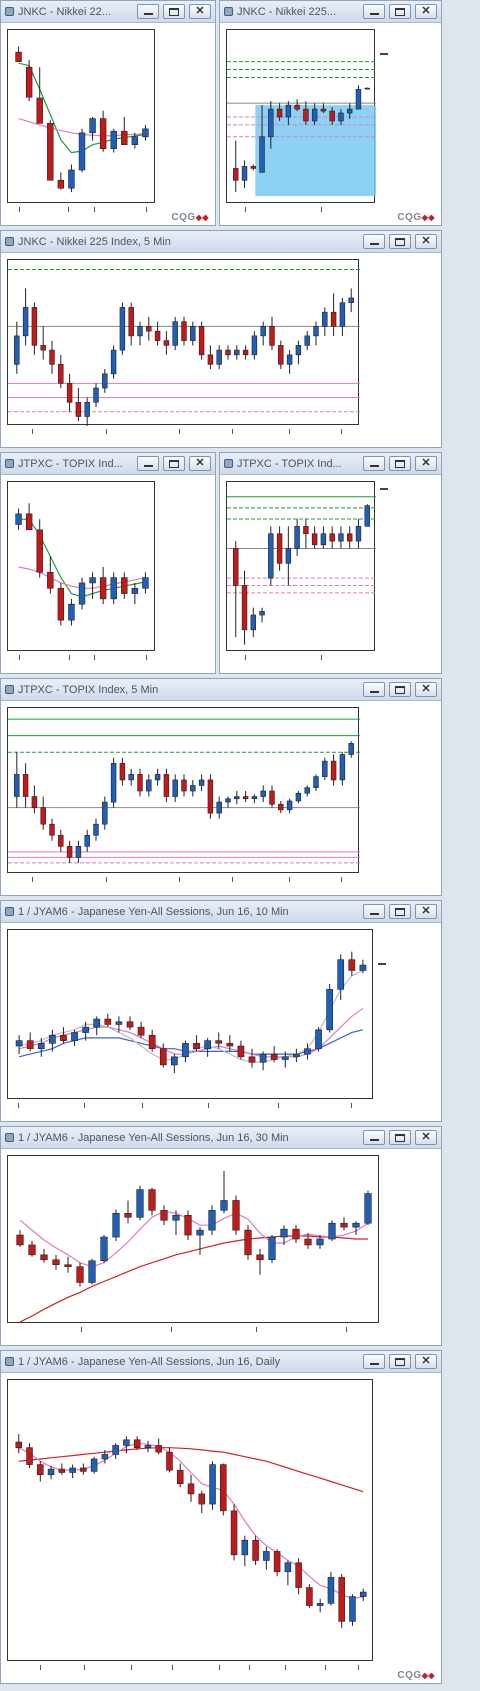 Image resolution: width=480 pixels, height=1691 pixels. I want to click on y-axis, so click(187, 566).